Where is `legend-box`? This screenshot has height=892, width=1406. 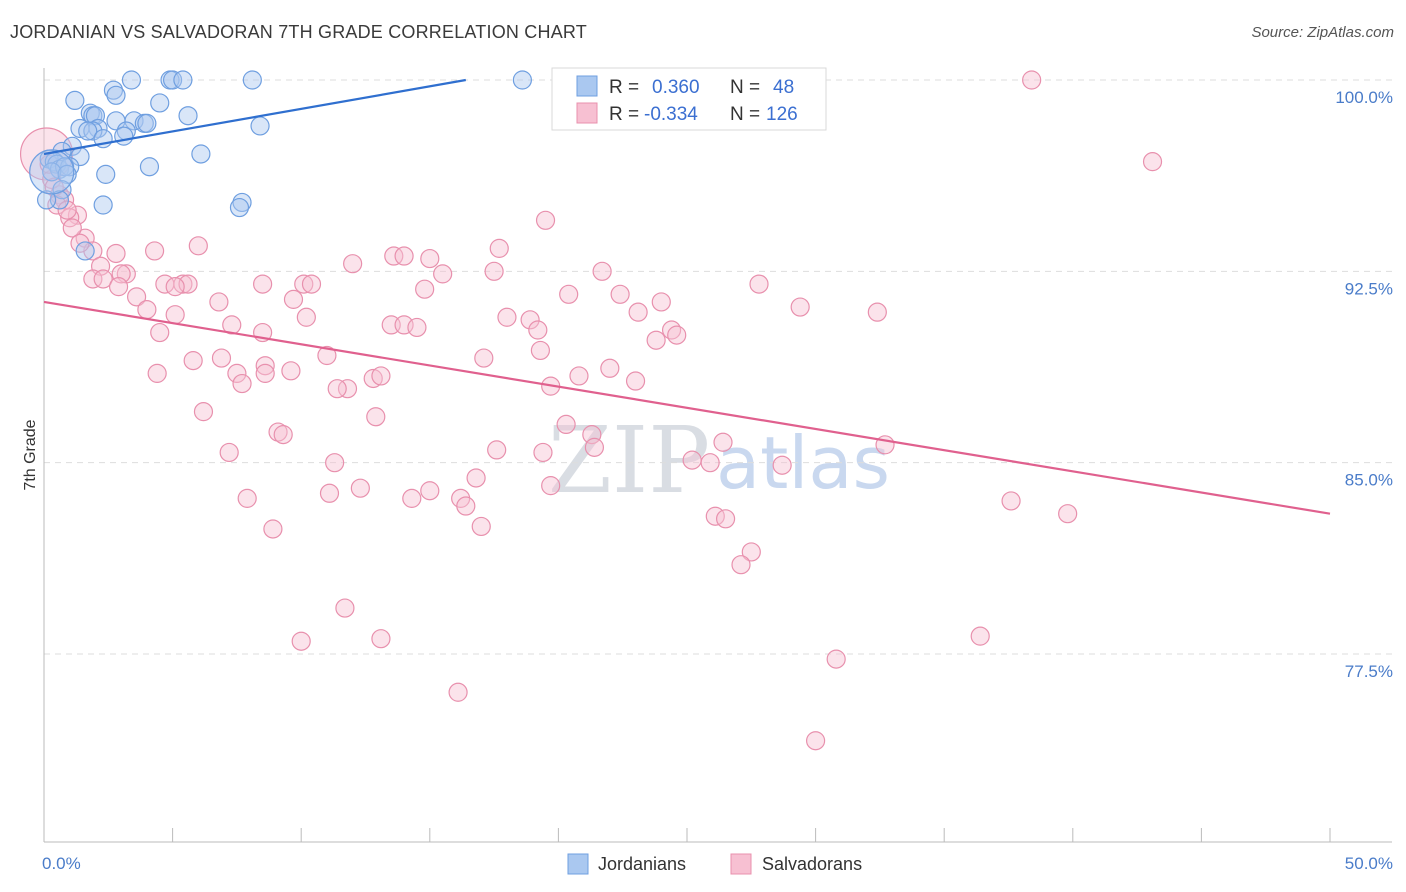 legend-box is located at coordinates (689, 99).